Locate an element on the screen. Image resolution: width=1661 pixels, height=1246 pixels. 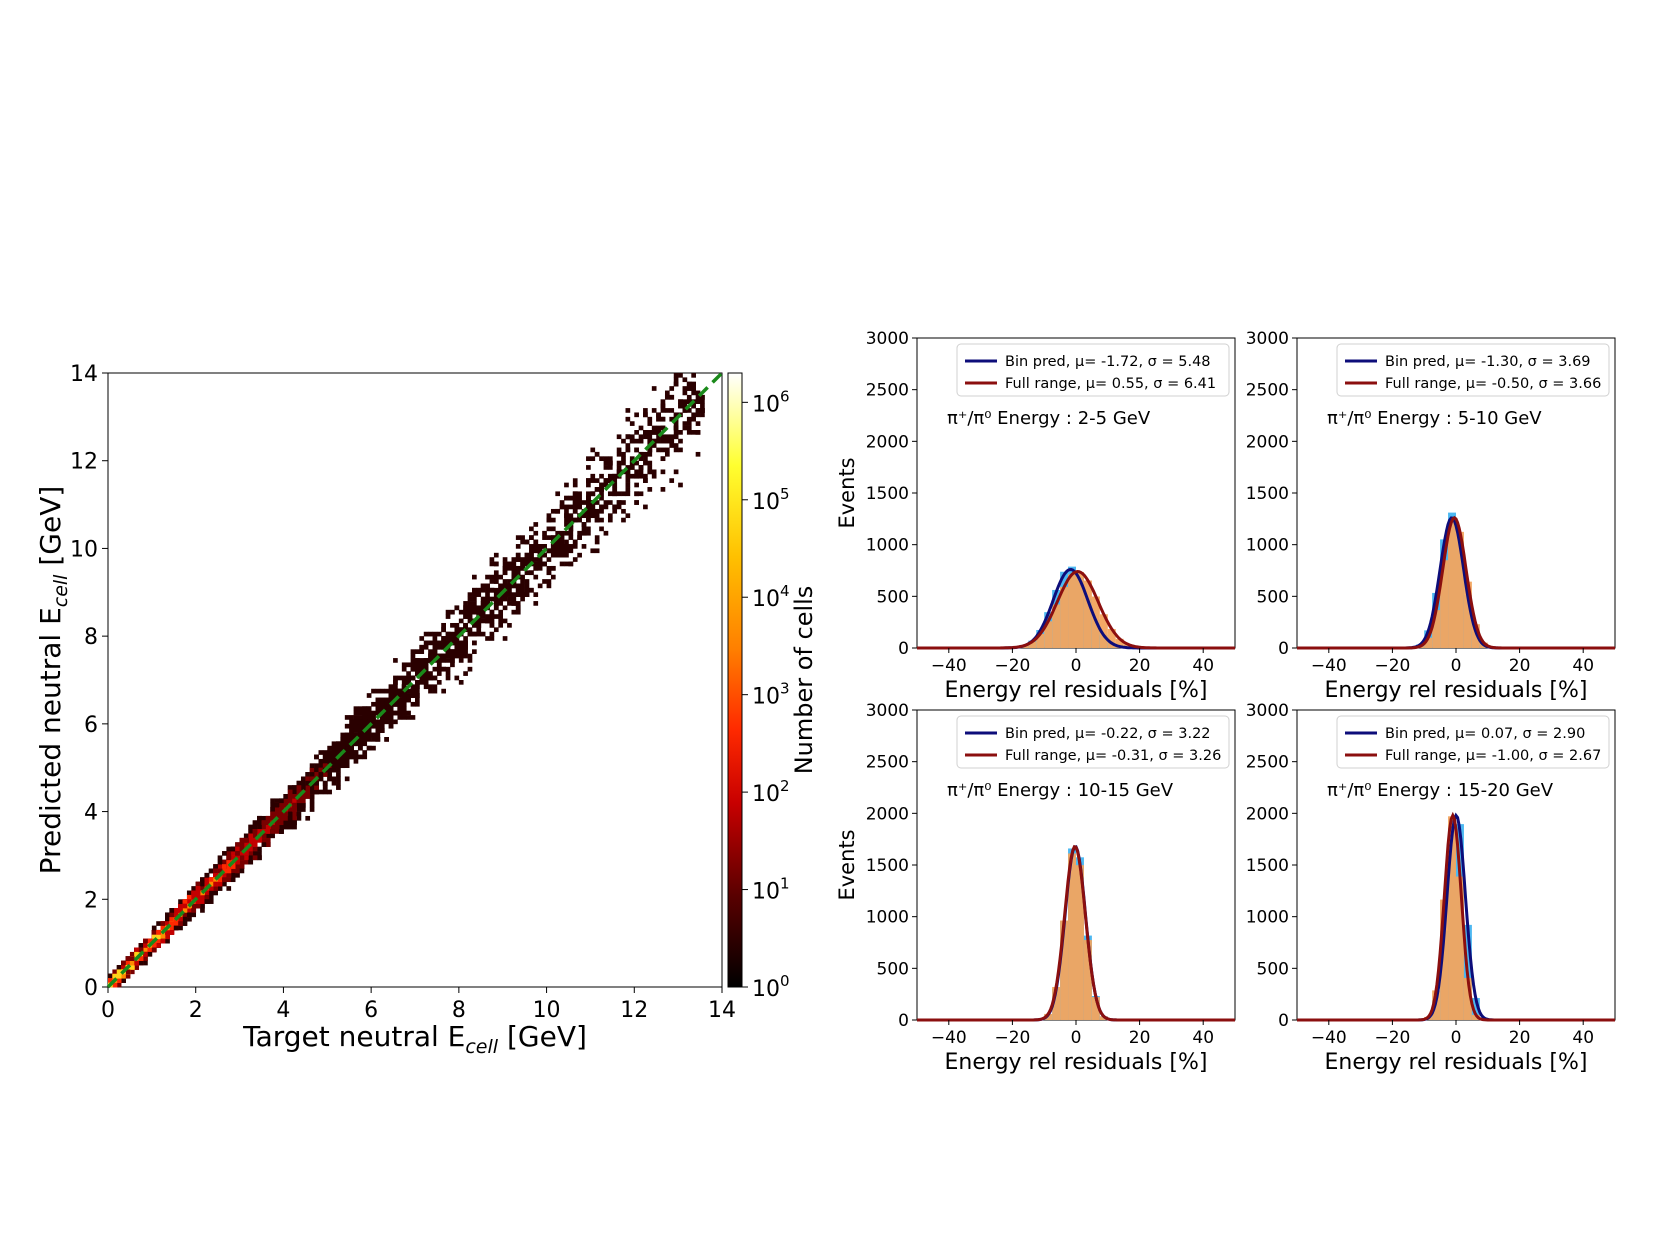
y-tick-label: 1000 is located at coordinates (887, 546).